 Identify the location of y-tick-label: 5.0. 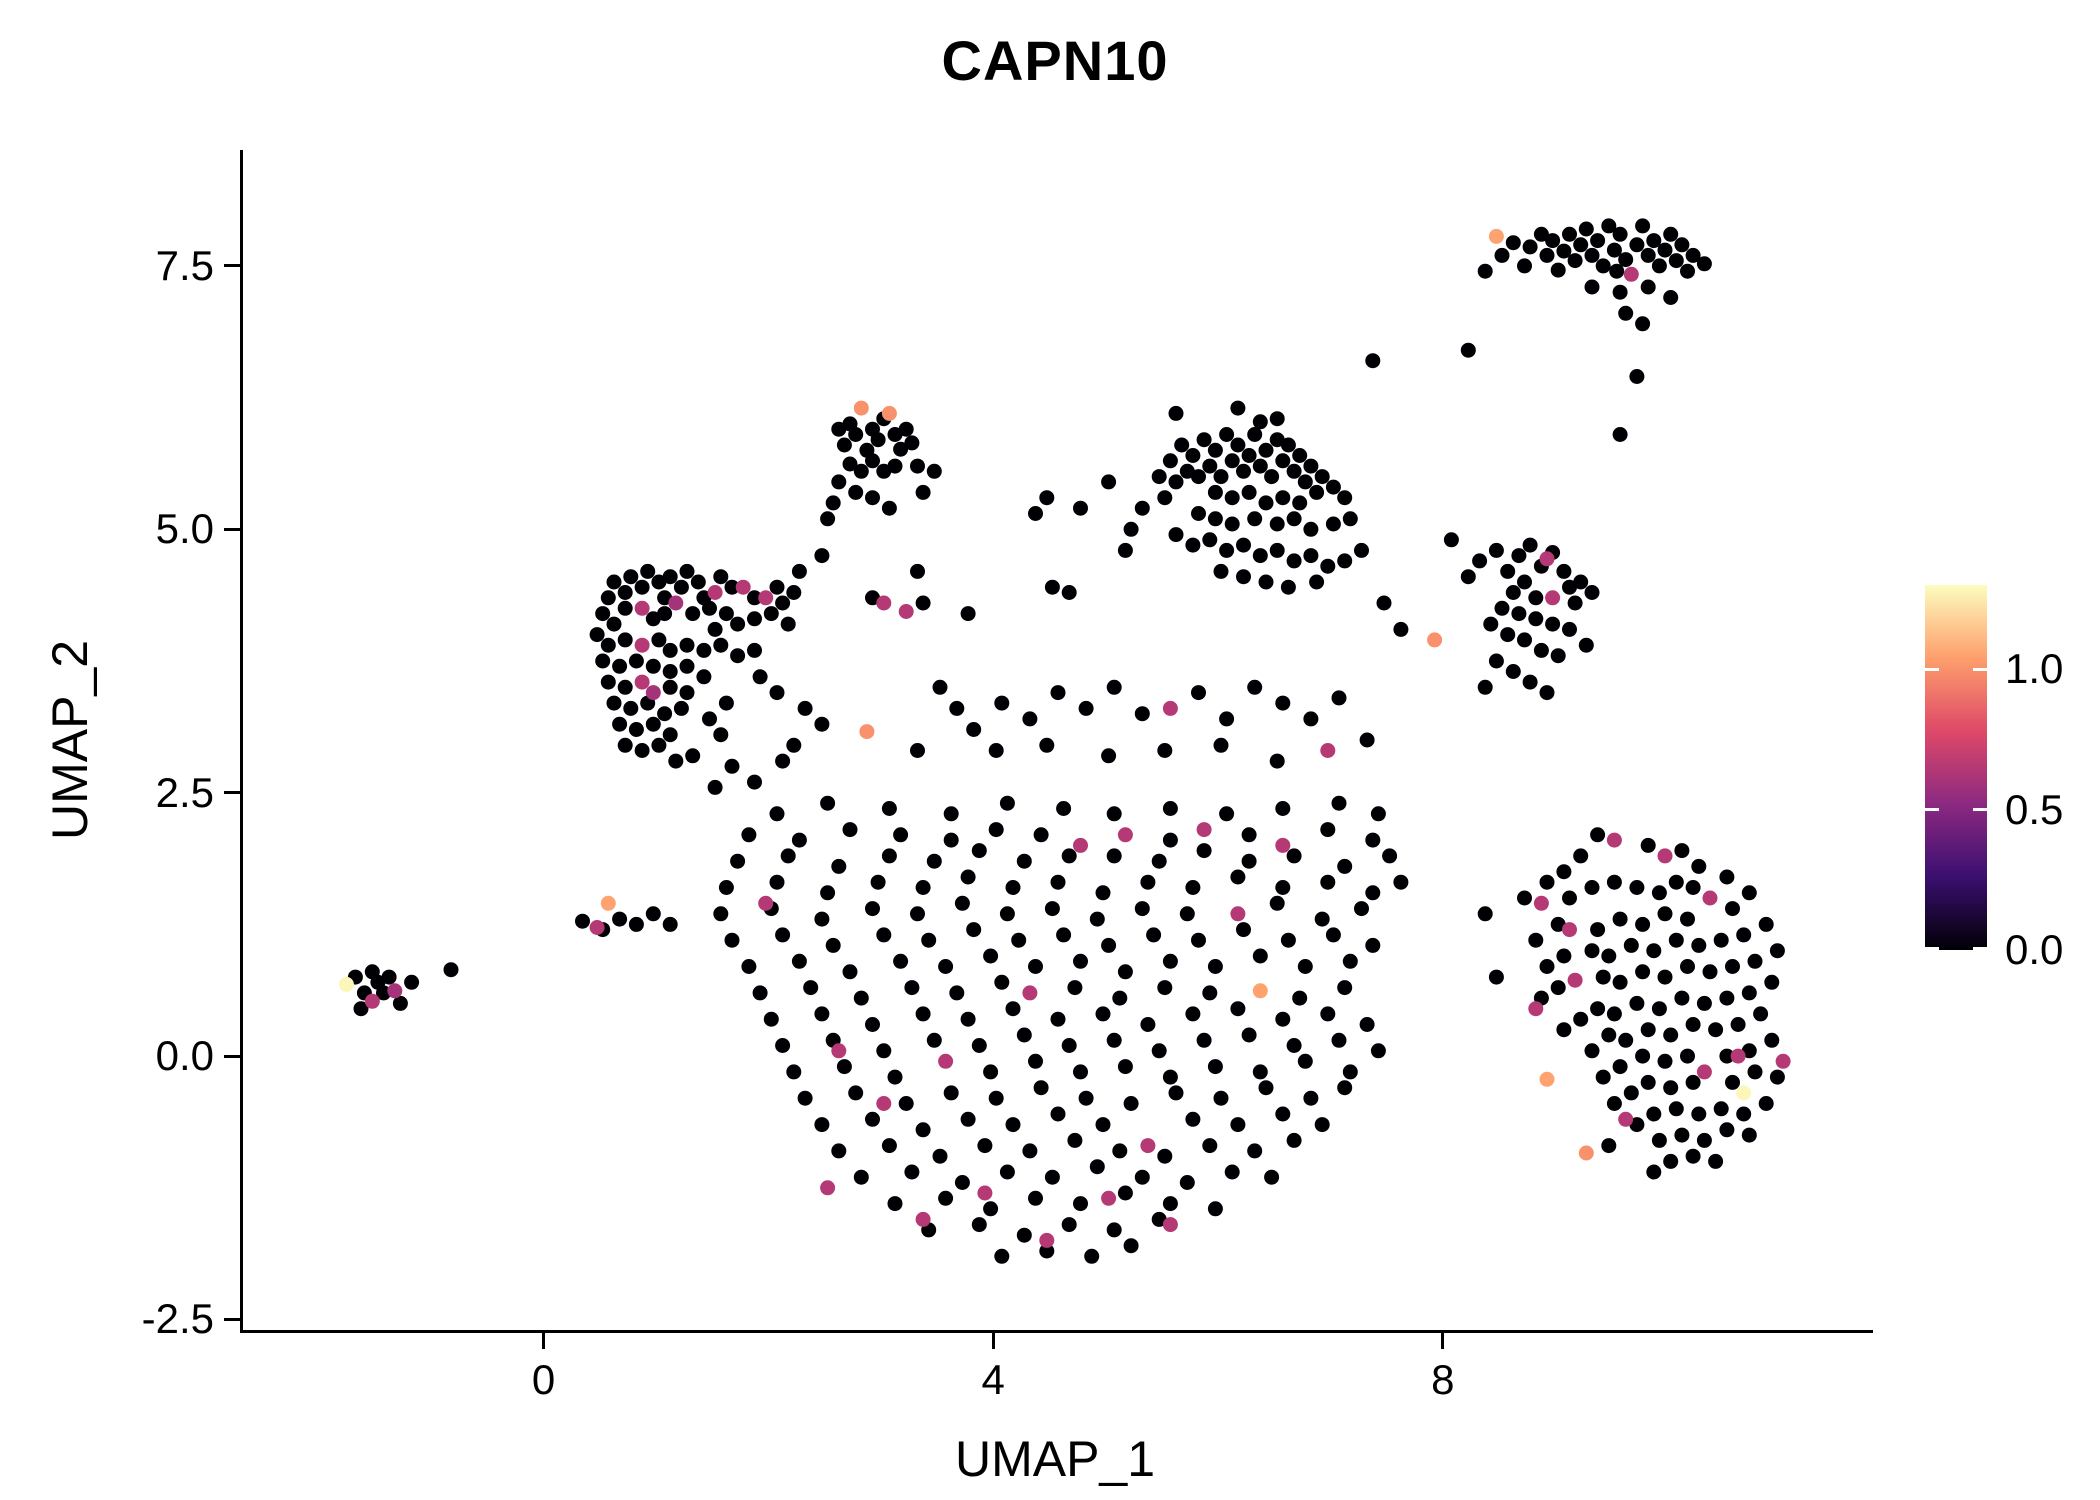
(184, 529).